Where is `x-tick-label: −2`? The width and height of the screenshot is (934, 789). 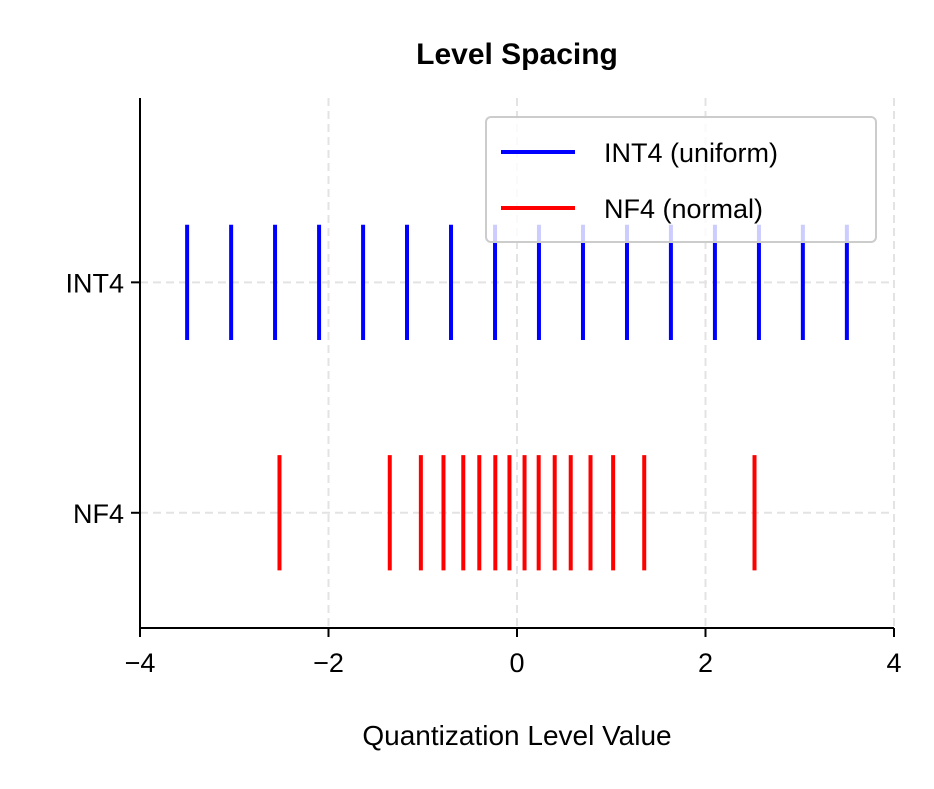
x-tick-label: −2 is located at coordinates (328, 663).